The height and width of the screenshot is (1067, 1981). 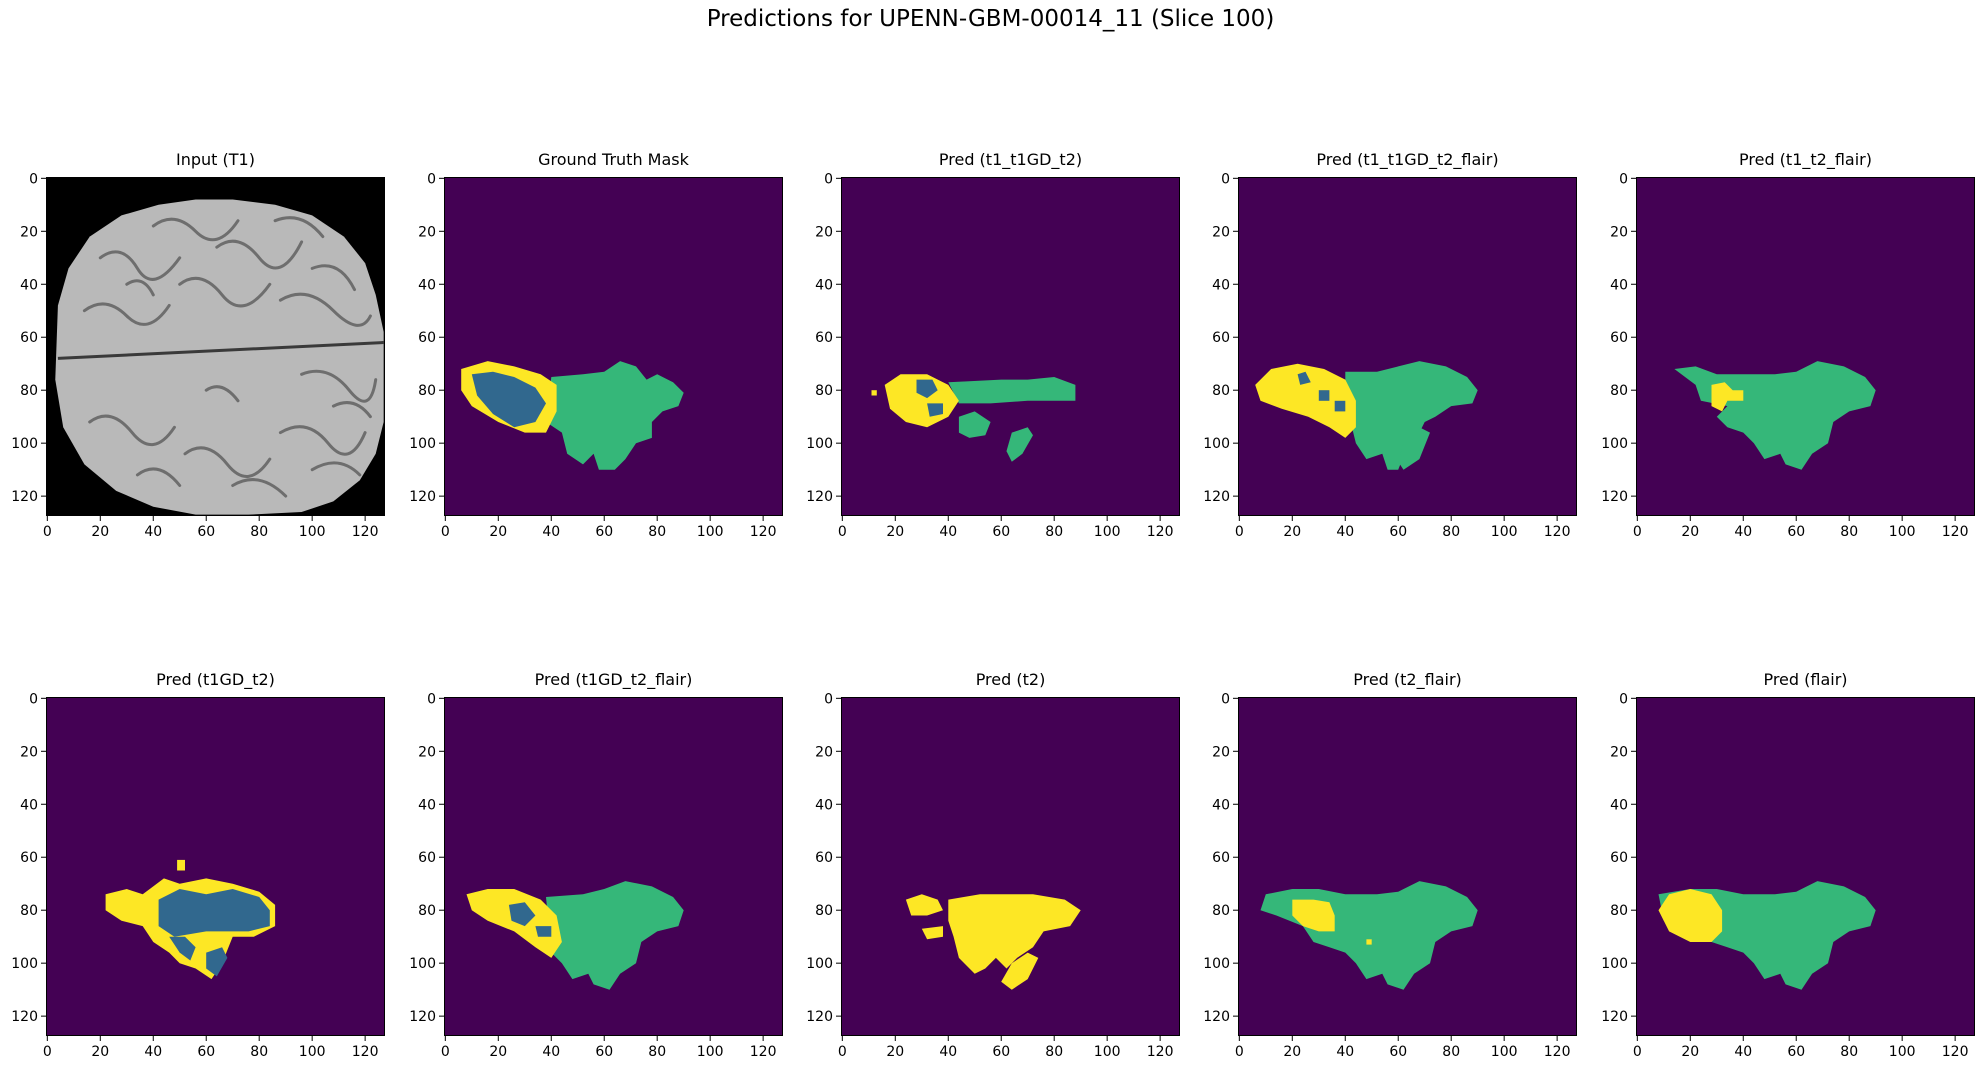 I want to click on subplot-title: Pred (flair), so click(x=1805, y=679).